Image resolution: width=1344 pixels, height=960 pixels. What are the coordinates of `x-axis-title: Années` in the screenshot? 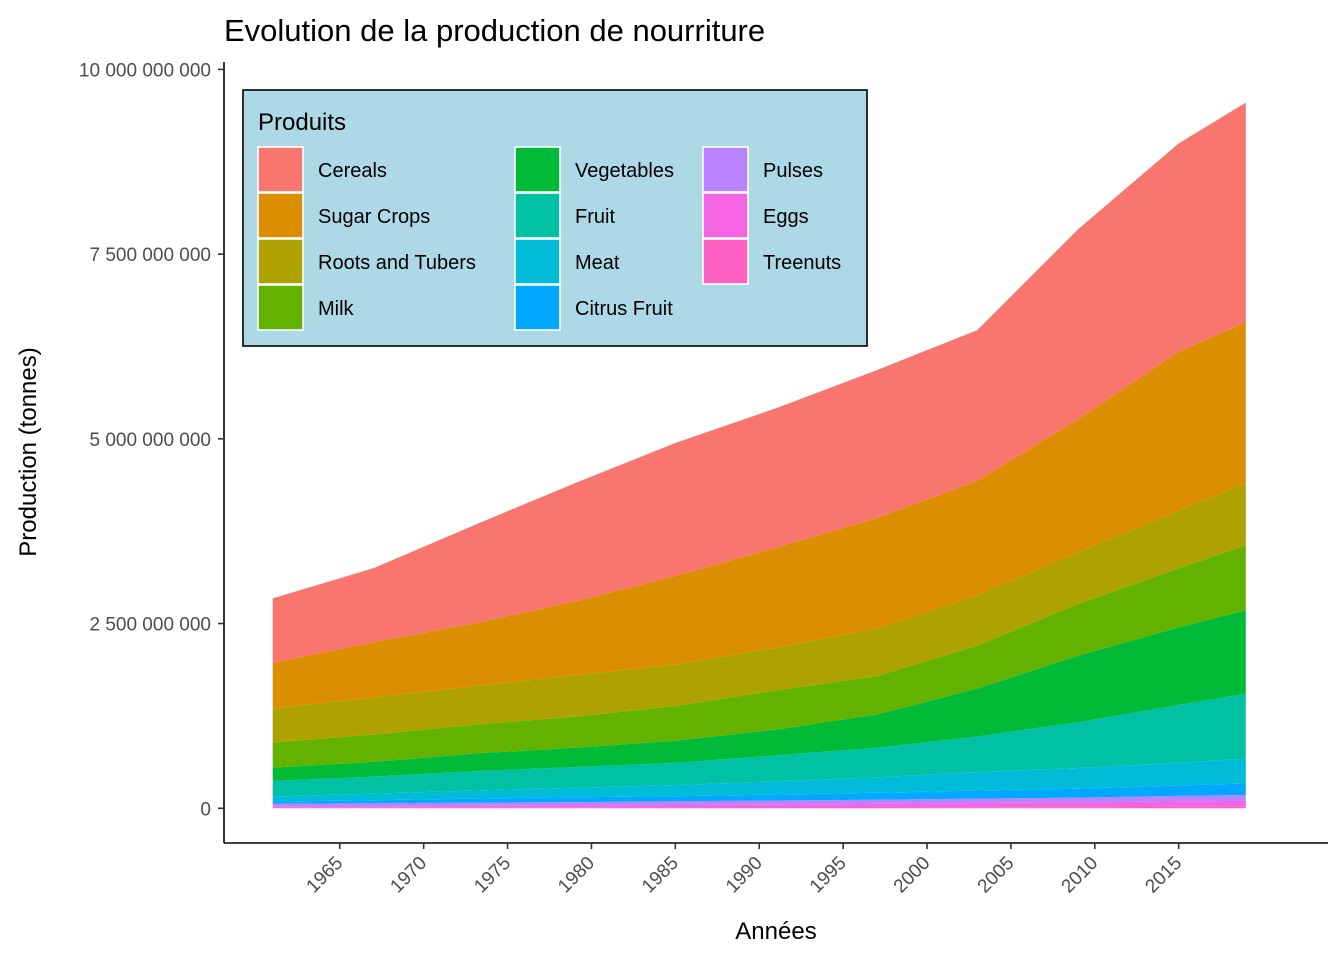 It's located at (775, 931).